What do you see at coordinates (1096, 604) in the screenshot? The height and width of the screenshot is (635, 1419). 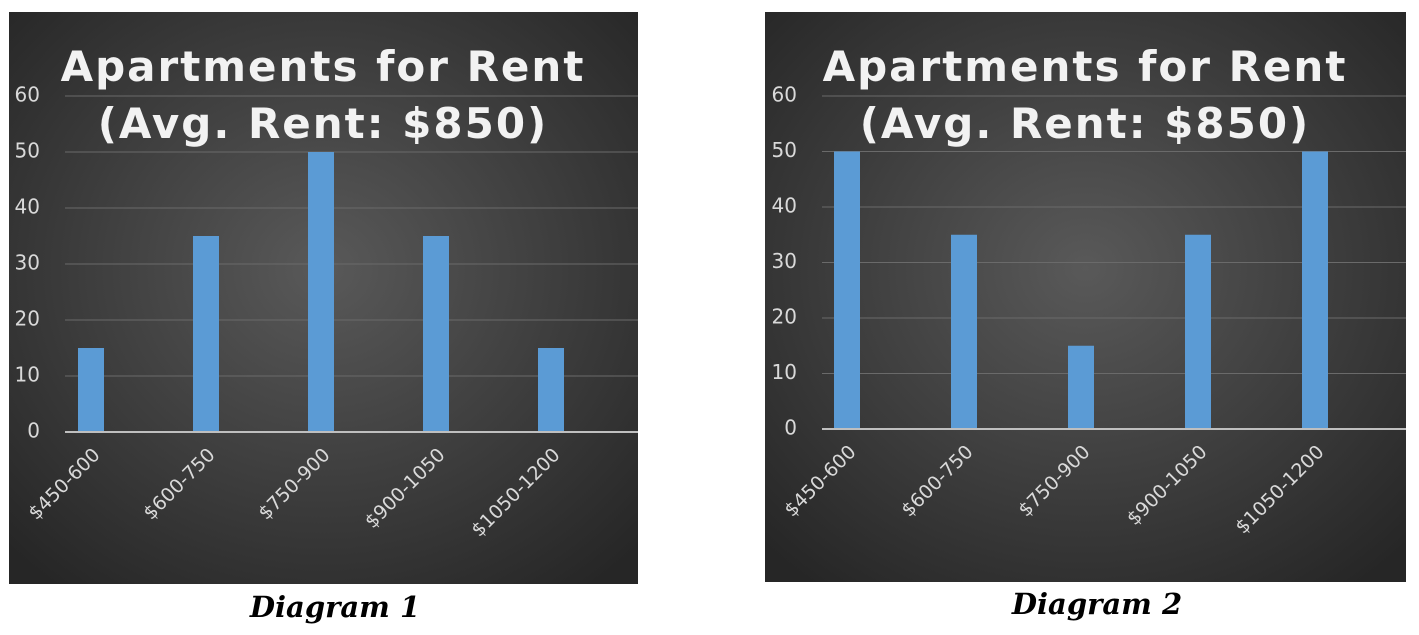 I see `caption: Diagram 2` at bounding box center [1096, 604].